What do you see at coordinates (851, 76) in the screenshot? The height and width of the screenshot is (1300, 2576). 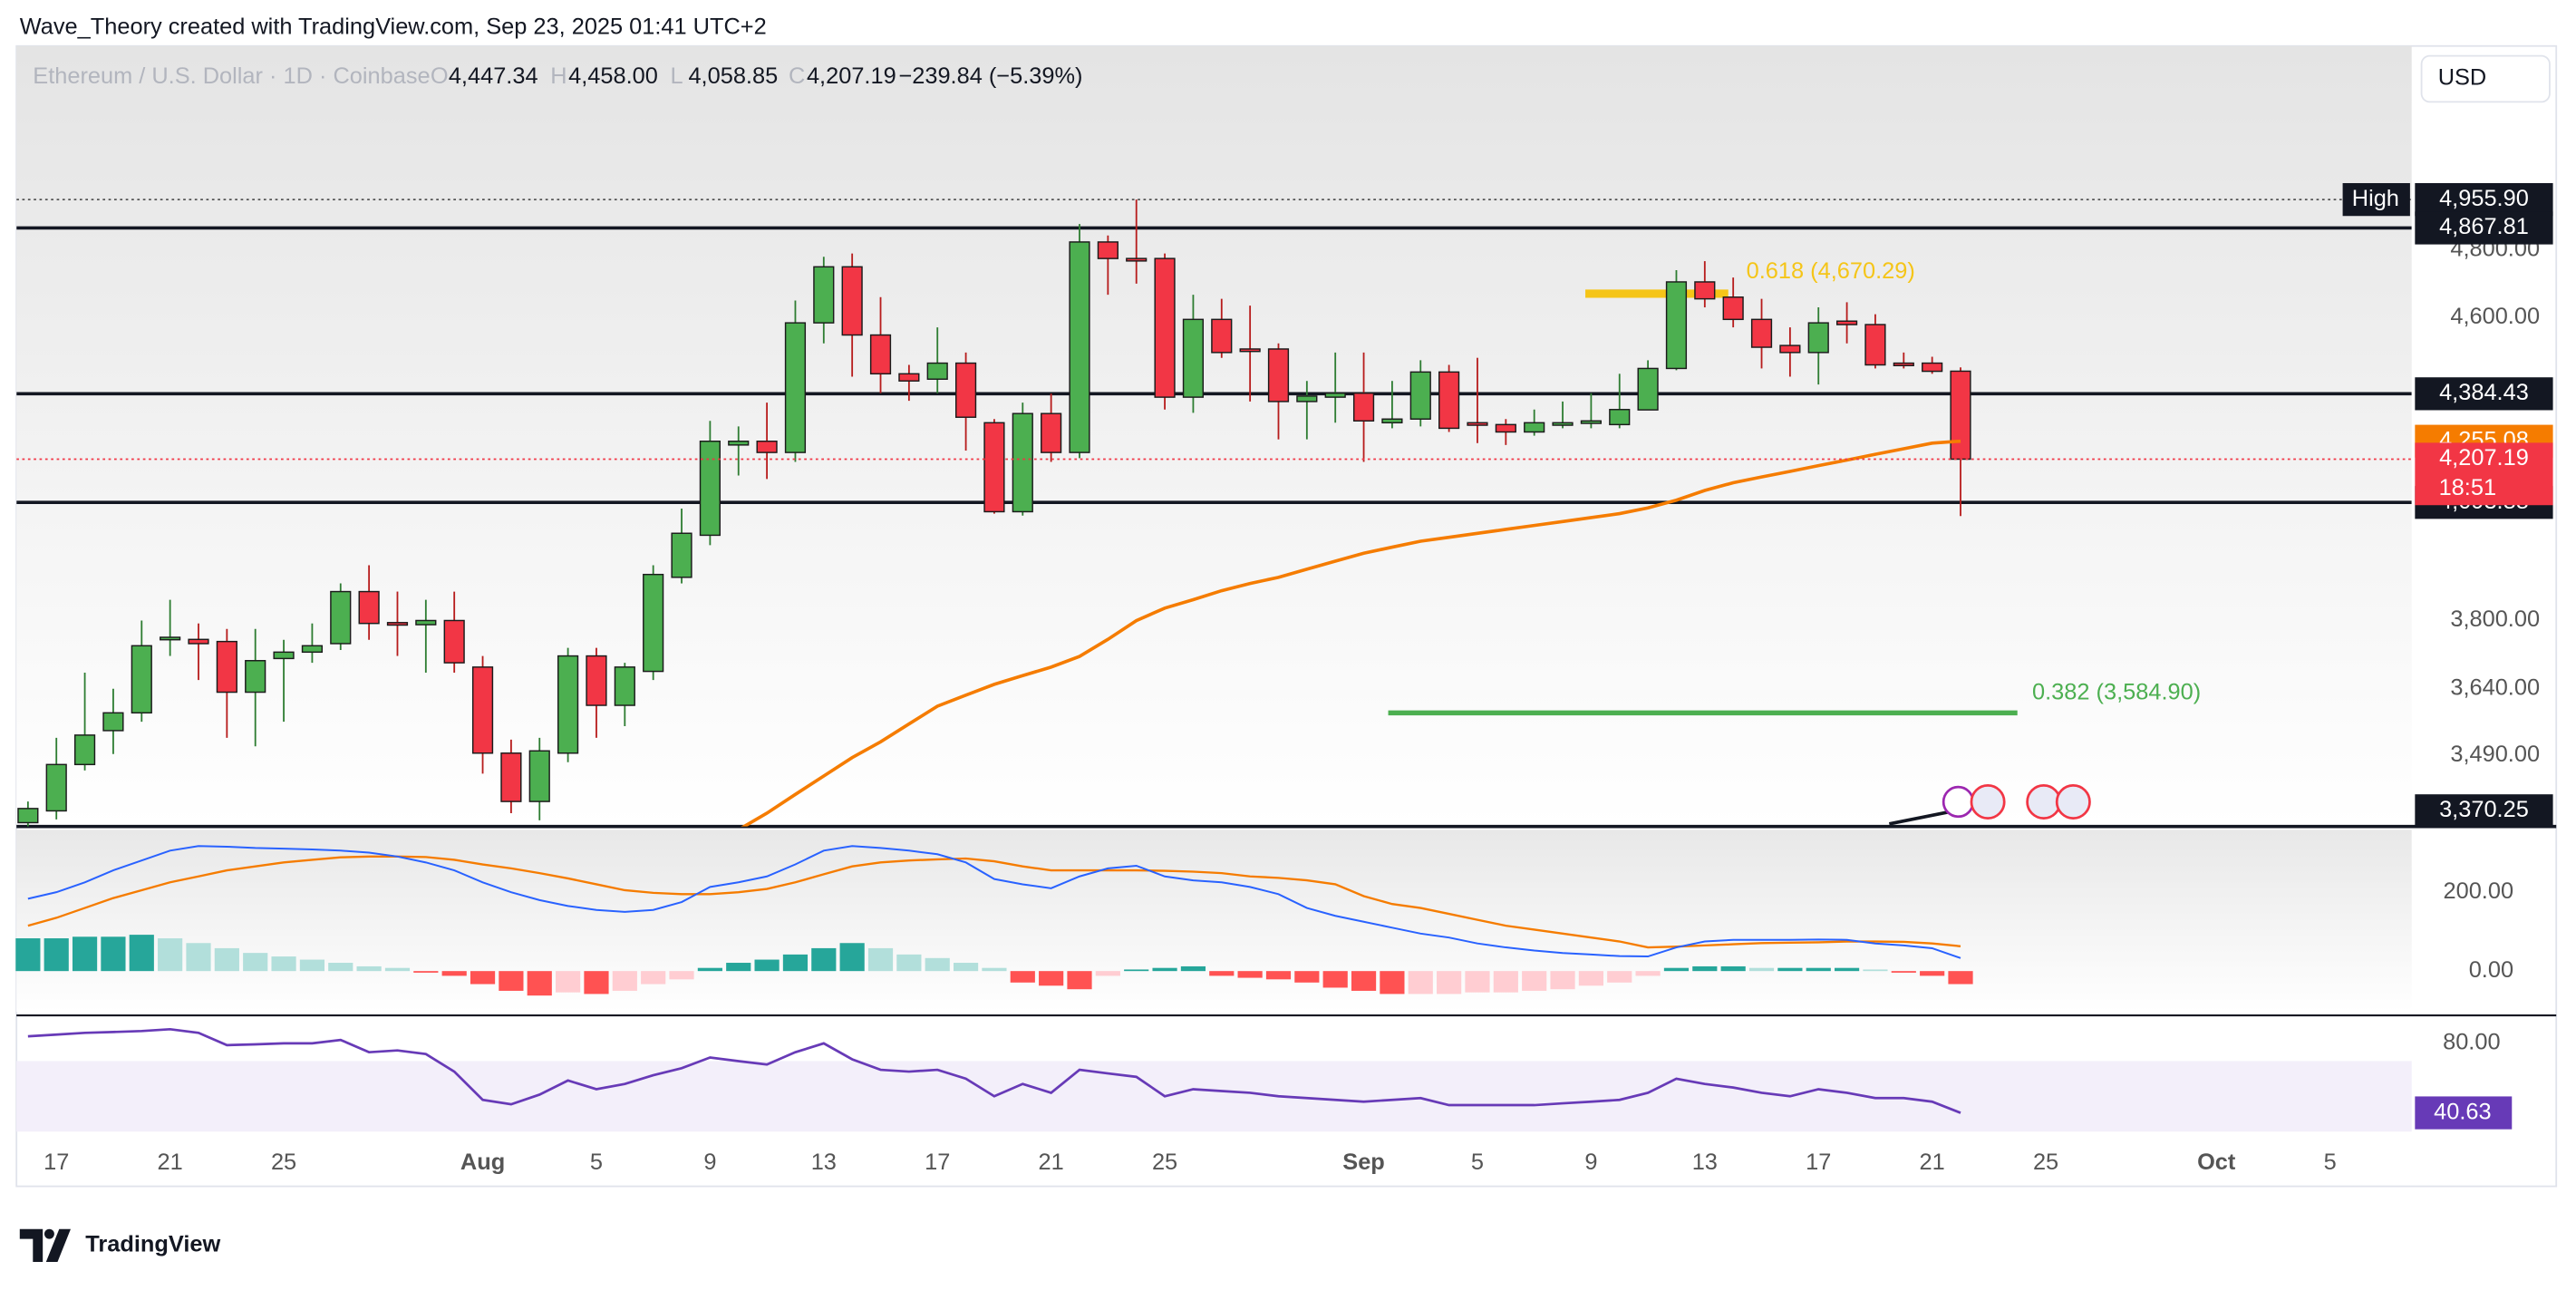 I see `legend-value: 4,207.19` at bounding box center [851, 76].